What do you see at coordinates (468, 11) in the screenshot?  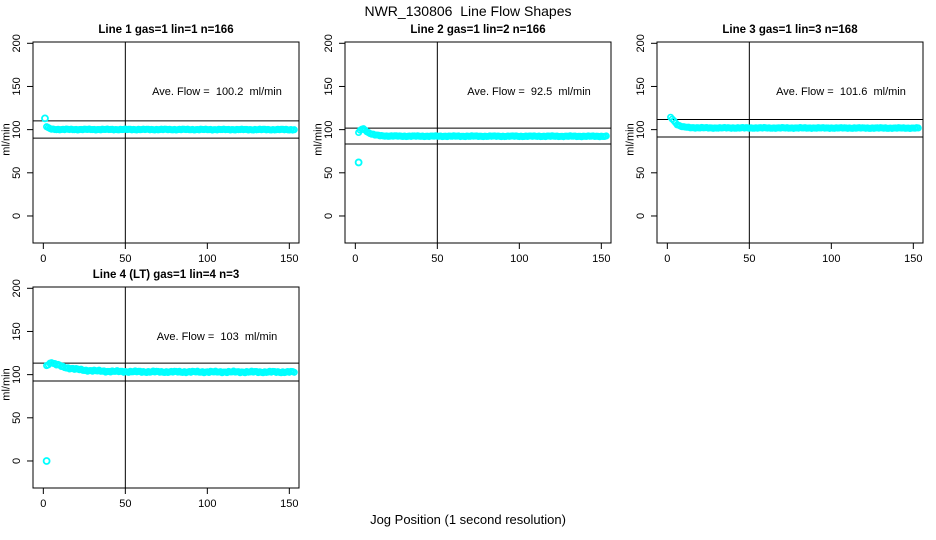 I see `figure-title: NWR_130806 Line Flow Shapes` at bounding box center [468, 11].